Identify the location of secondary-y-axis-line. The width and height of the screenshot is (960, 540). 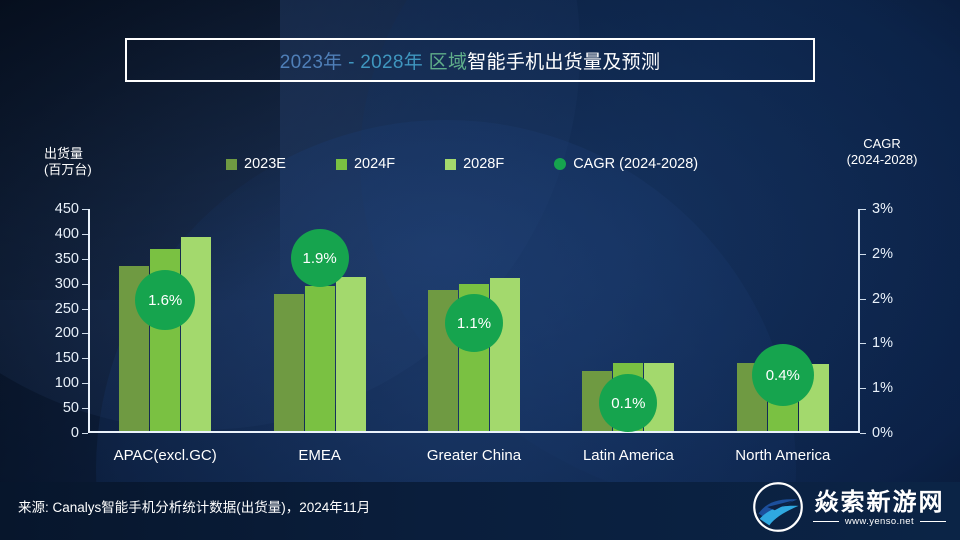
(859, 321).